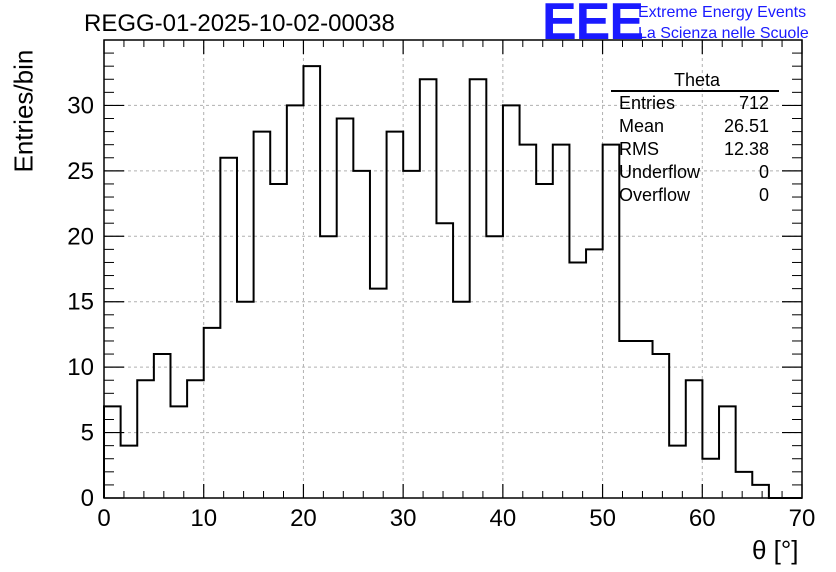  What do you see at coordinates (403, 518) in the screenshot?
I see `x-tick-label: 30` at bounding box center [403, 518].